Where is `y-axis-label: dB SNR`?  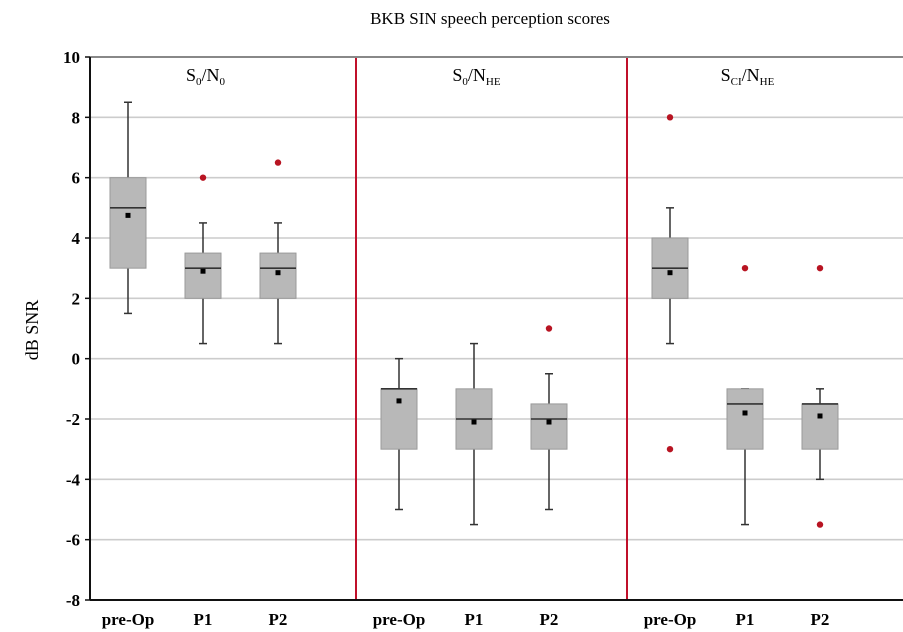
y-axis-label: dB SNR is located at coordinates (32, 330).